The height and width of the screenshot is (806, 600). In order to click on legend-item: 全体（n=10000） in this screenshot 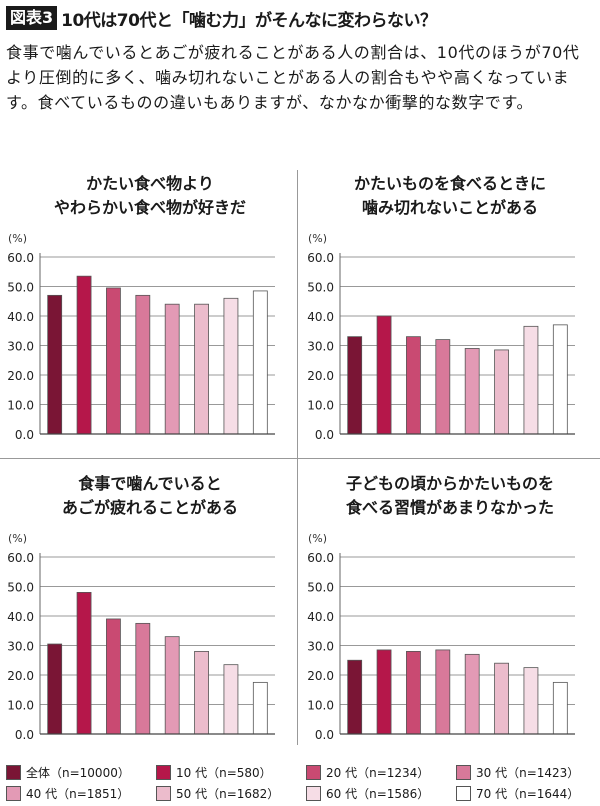, I will do `click(81, 772)`.